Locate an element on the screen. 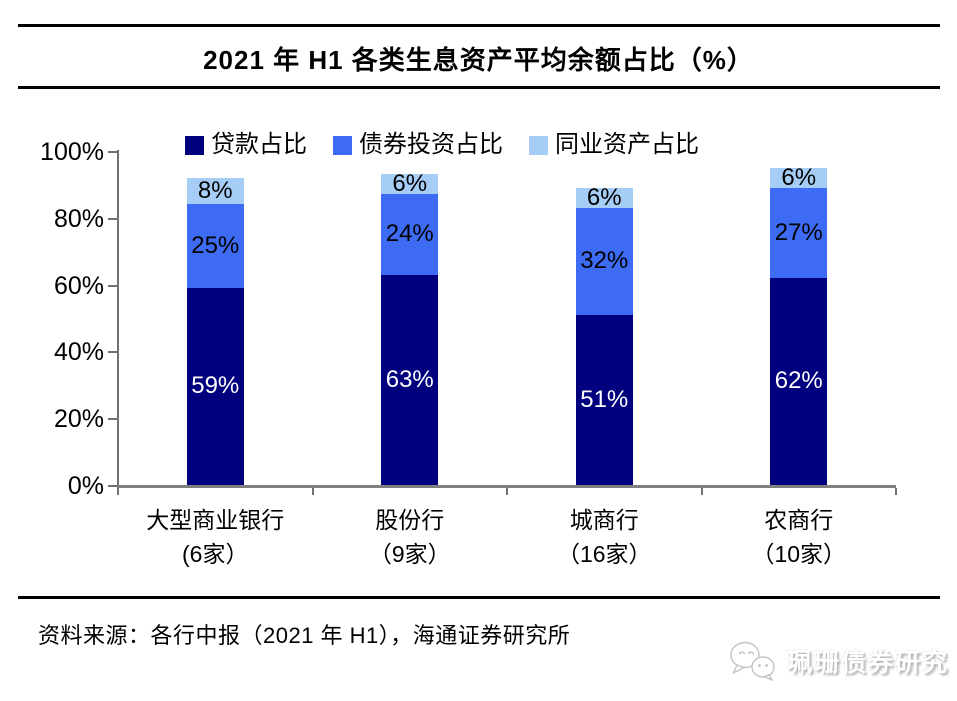 The width and height of the screenshot is (957, 701). legend-item: 贷款占比 is located at coordinates (246, 144).